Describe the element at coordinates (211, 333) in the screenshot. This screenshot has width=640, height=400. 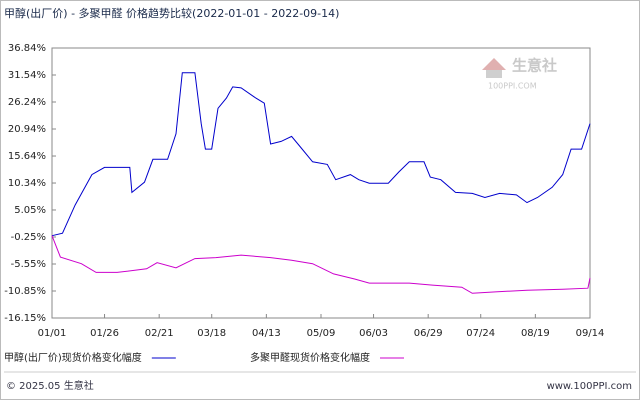
I see `x-tick-label: 03/18` at that location.